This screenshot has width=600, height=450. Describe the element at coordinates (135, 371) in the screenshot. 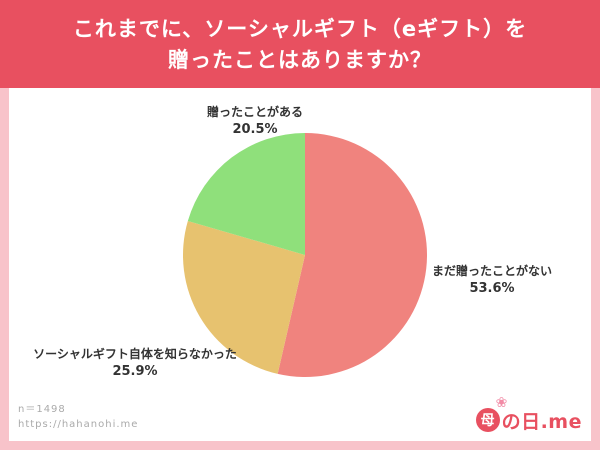

I see `slice-percent: 25.9%` at that location.